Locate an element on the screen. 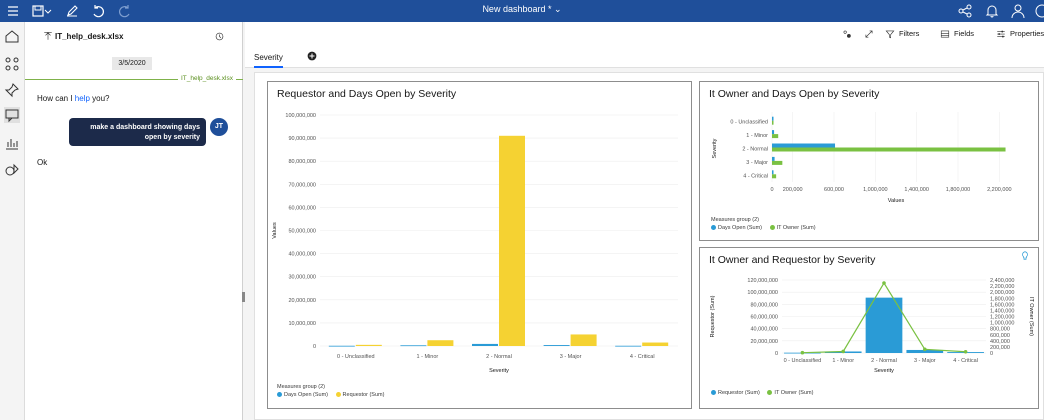 Image resolution: width=1044 pixels, height=420 pixels. x-tick-label: 3 - Major is located at coordinates (571, 357).